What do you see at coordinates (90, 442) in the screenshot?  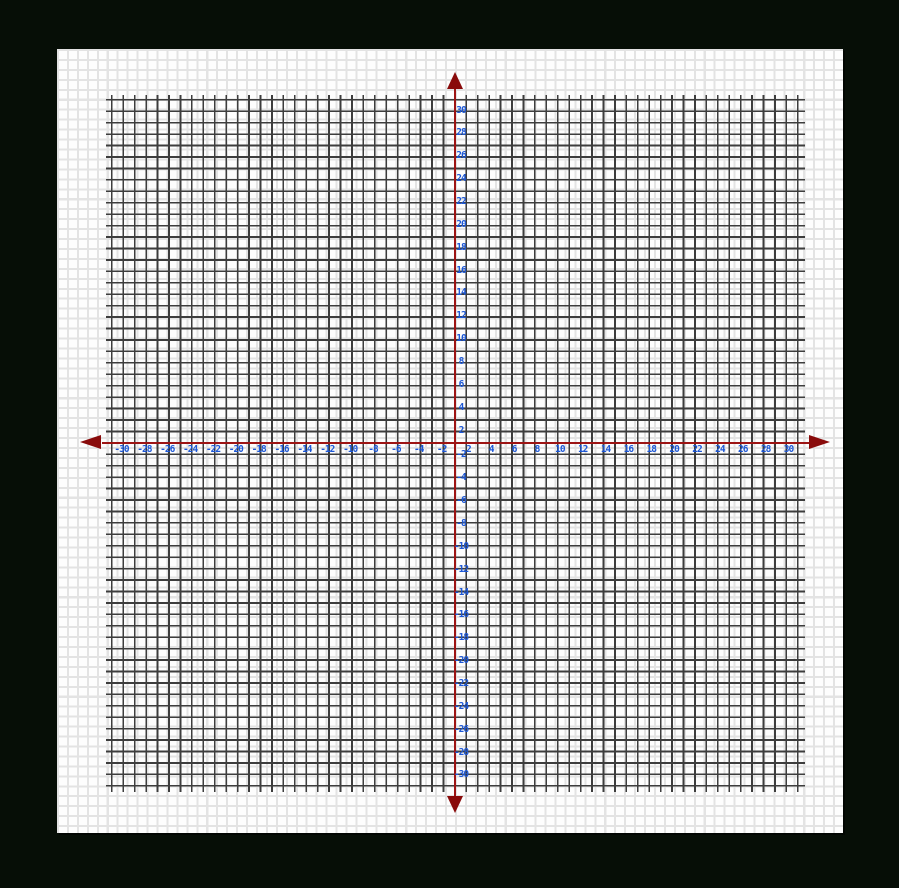 I see `x-axis-left-arrow-icon` at bounding box center [90, 442].